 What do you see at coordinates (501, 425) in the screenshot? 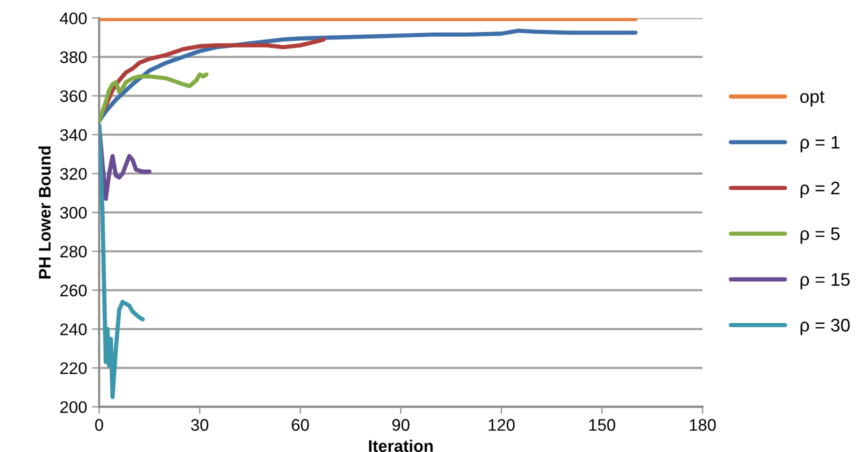
I see `x-tick-label: 120` at bounding box center [501, 425].